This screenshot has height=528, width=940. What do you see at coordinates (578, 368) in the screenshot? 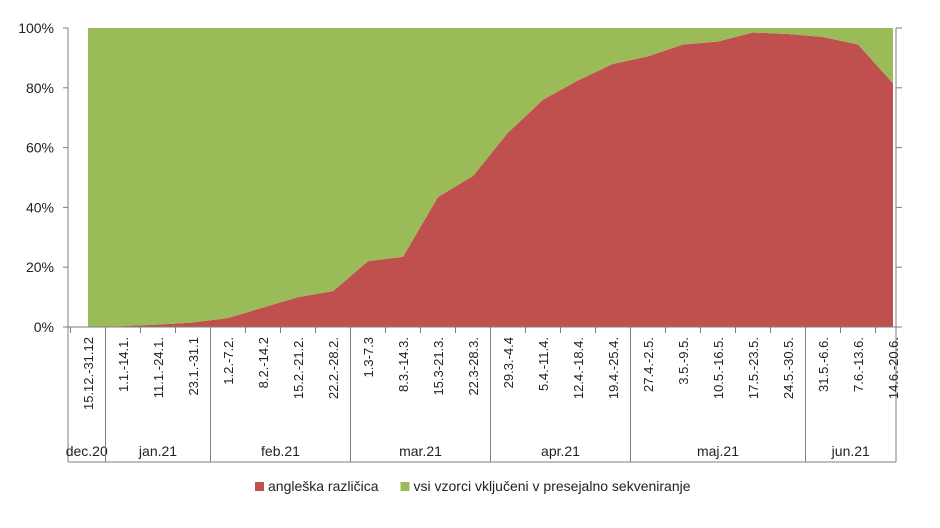
I see `x-category-label: 12.4.-18.4.` at bounding box center [578, 368].